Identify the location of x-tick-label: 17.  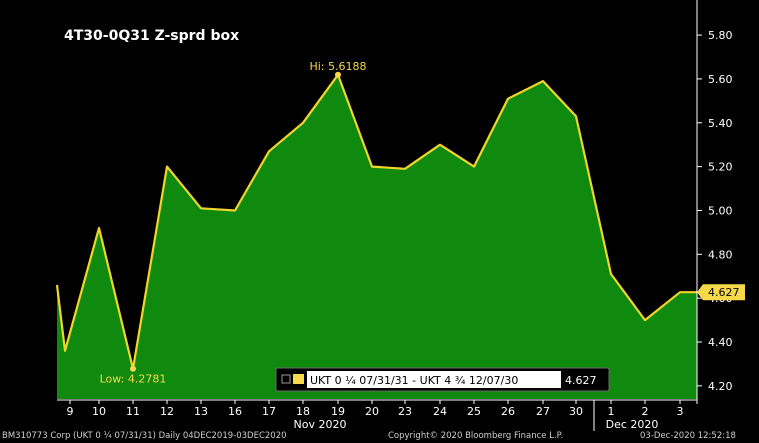
(269, 411).